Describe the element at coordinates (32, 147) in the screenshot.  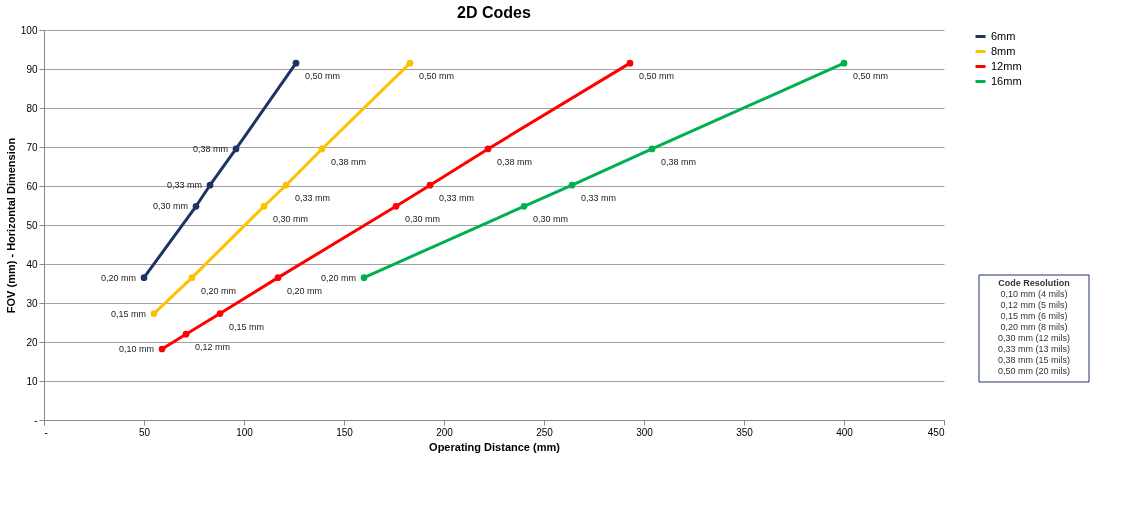
I see `y-tick-label: 70` at that location.